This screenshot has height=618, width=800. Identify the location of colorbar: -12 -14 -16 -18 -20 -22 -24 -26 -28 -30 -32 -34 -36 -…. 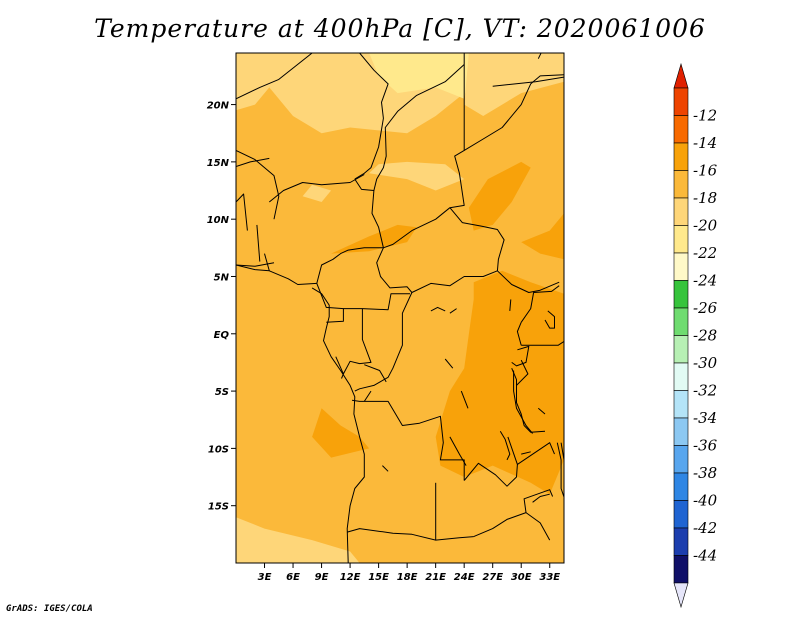
(695, 335).